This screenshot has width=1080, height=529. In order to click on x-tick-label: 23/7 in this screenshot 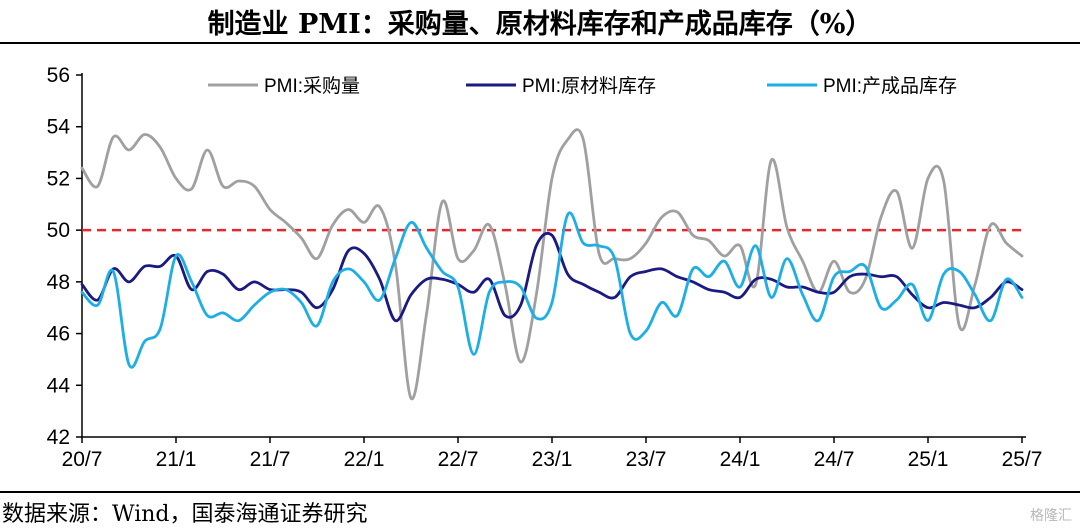, I will do `click(646, 459)`.